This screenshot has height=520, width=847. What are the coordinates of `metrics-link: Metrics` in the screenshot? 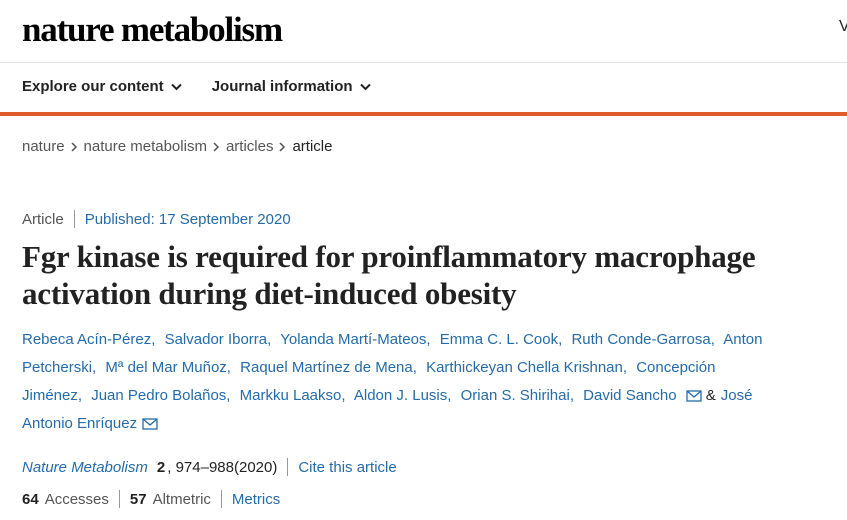 It's located at (256, 499).